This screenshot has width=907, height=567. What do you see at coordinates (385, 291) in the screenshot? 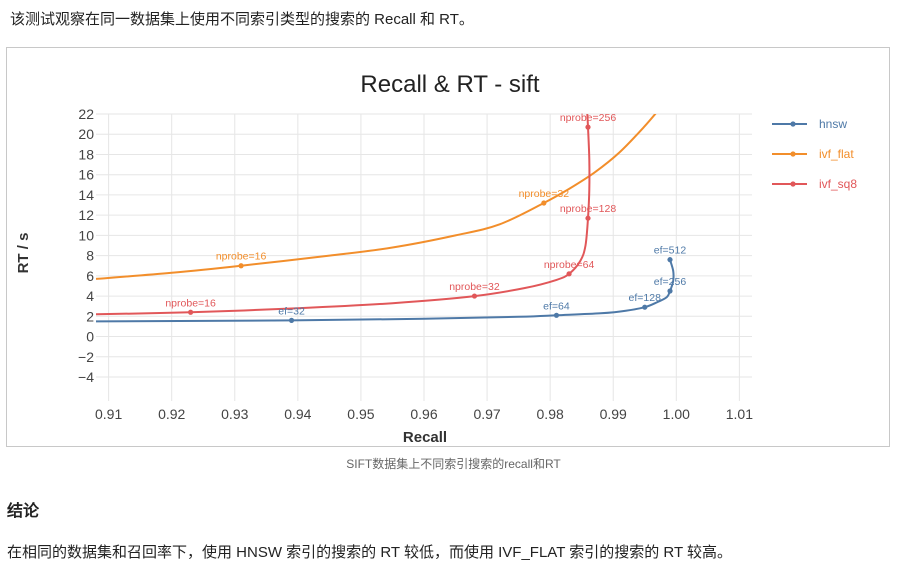
I see `series-line-hnsw` at bounding box center [385, 291].